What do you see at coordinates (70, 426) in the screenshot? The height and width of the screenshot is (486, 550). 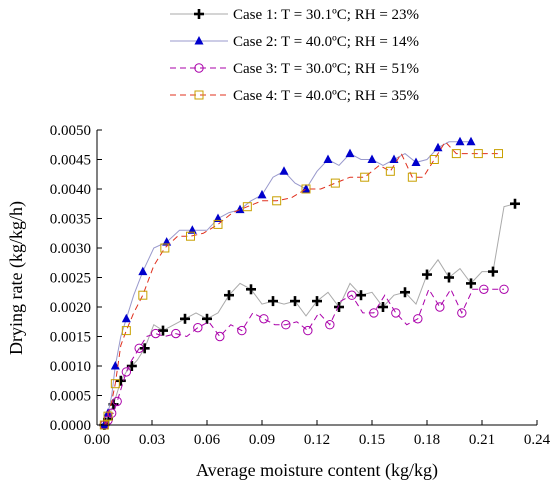 I see `y-tick-label: 0.0000` at bounding box center [70, 426].